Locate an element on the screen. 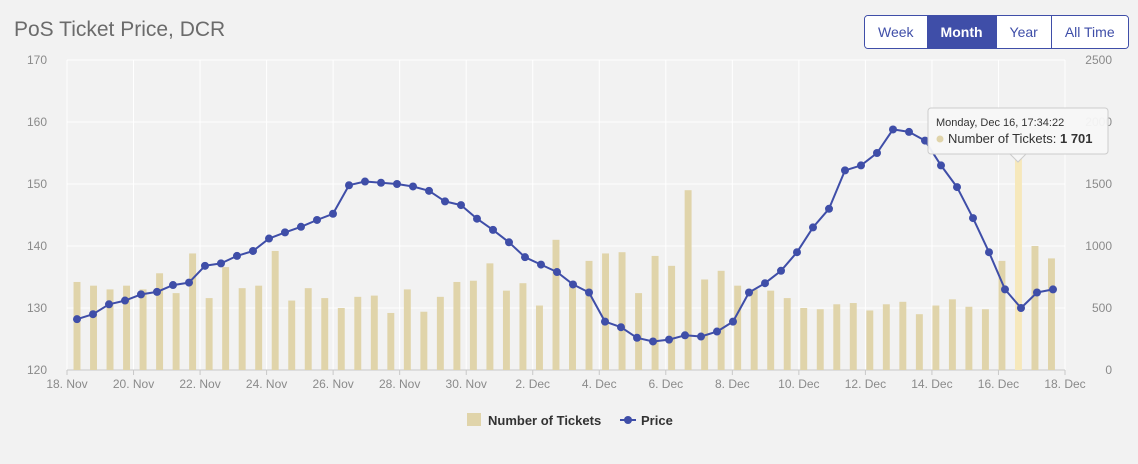 The image size is (1138, 464). x-tick: 28. Nov is located at coordinates (399, 384).